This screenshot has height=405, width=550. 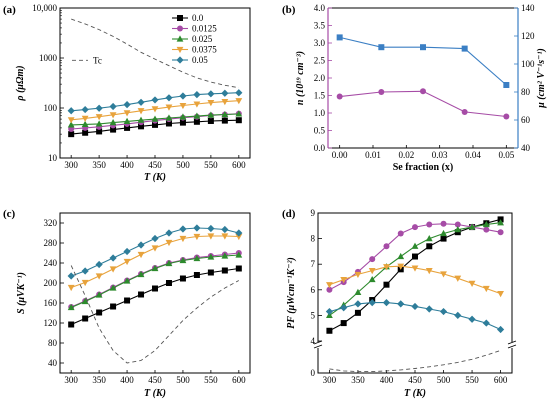 I want to click on x-tick-label: 0.05, so click(x=506, y=155).